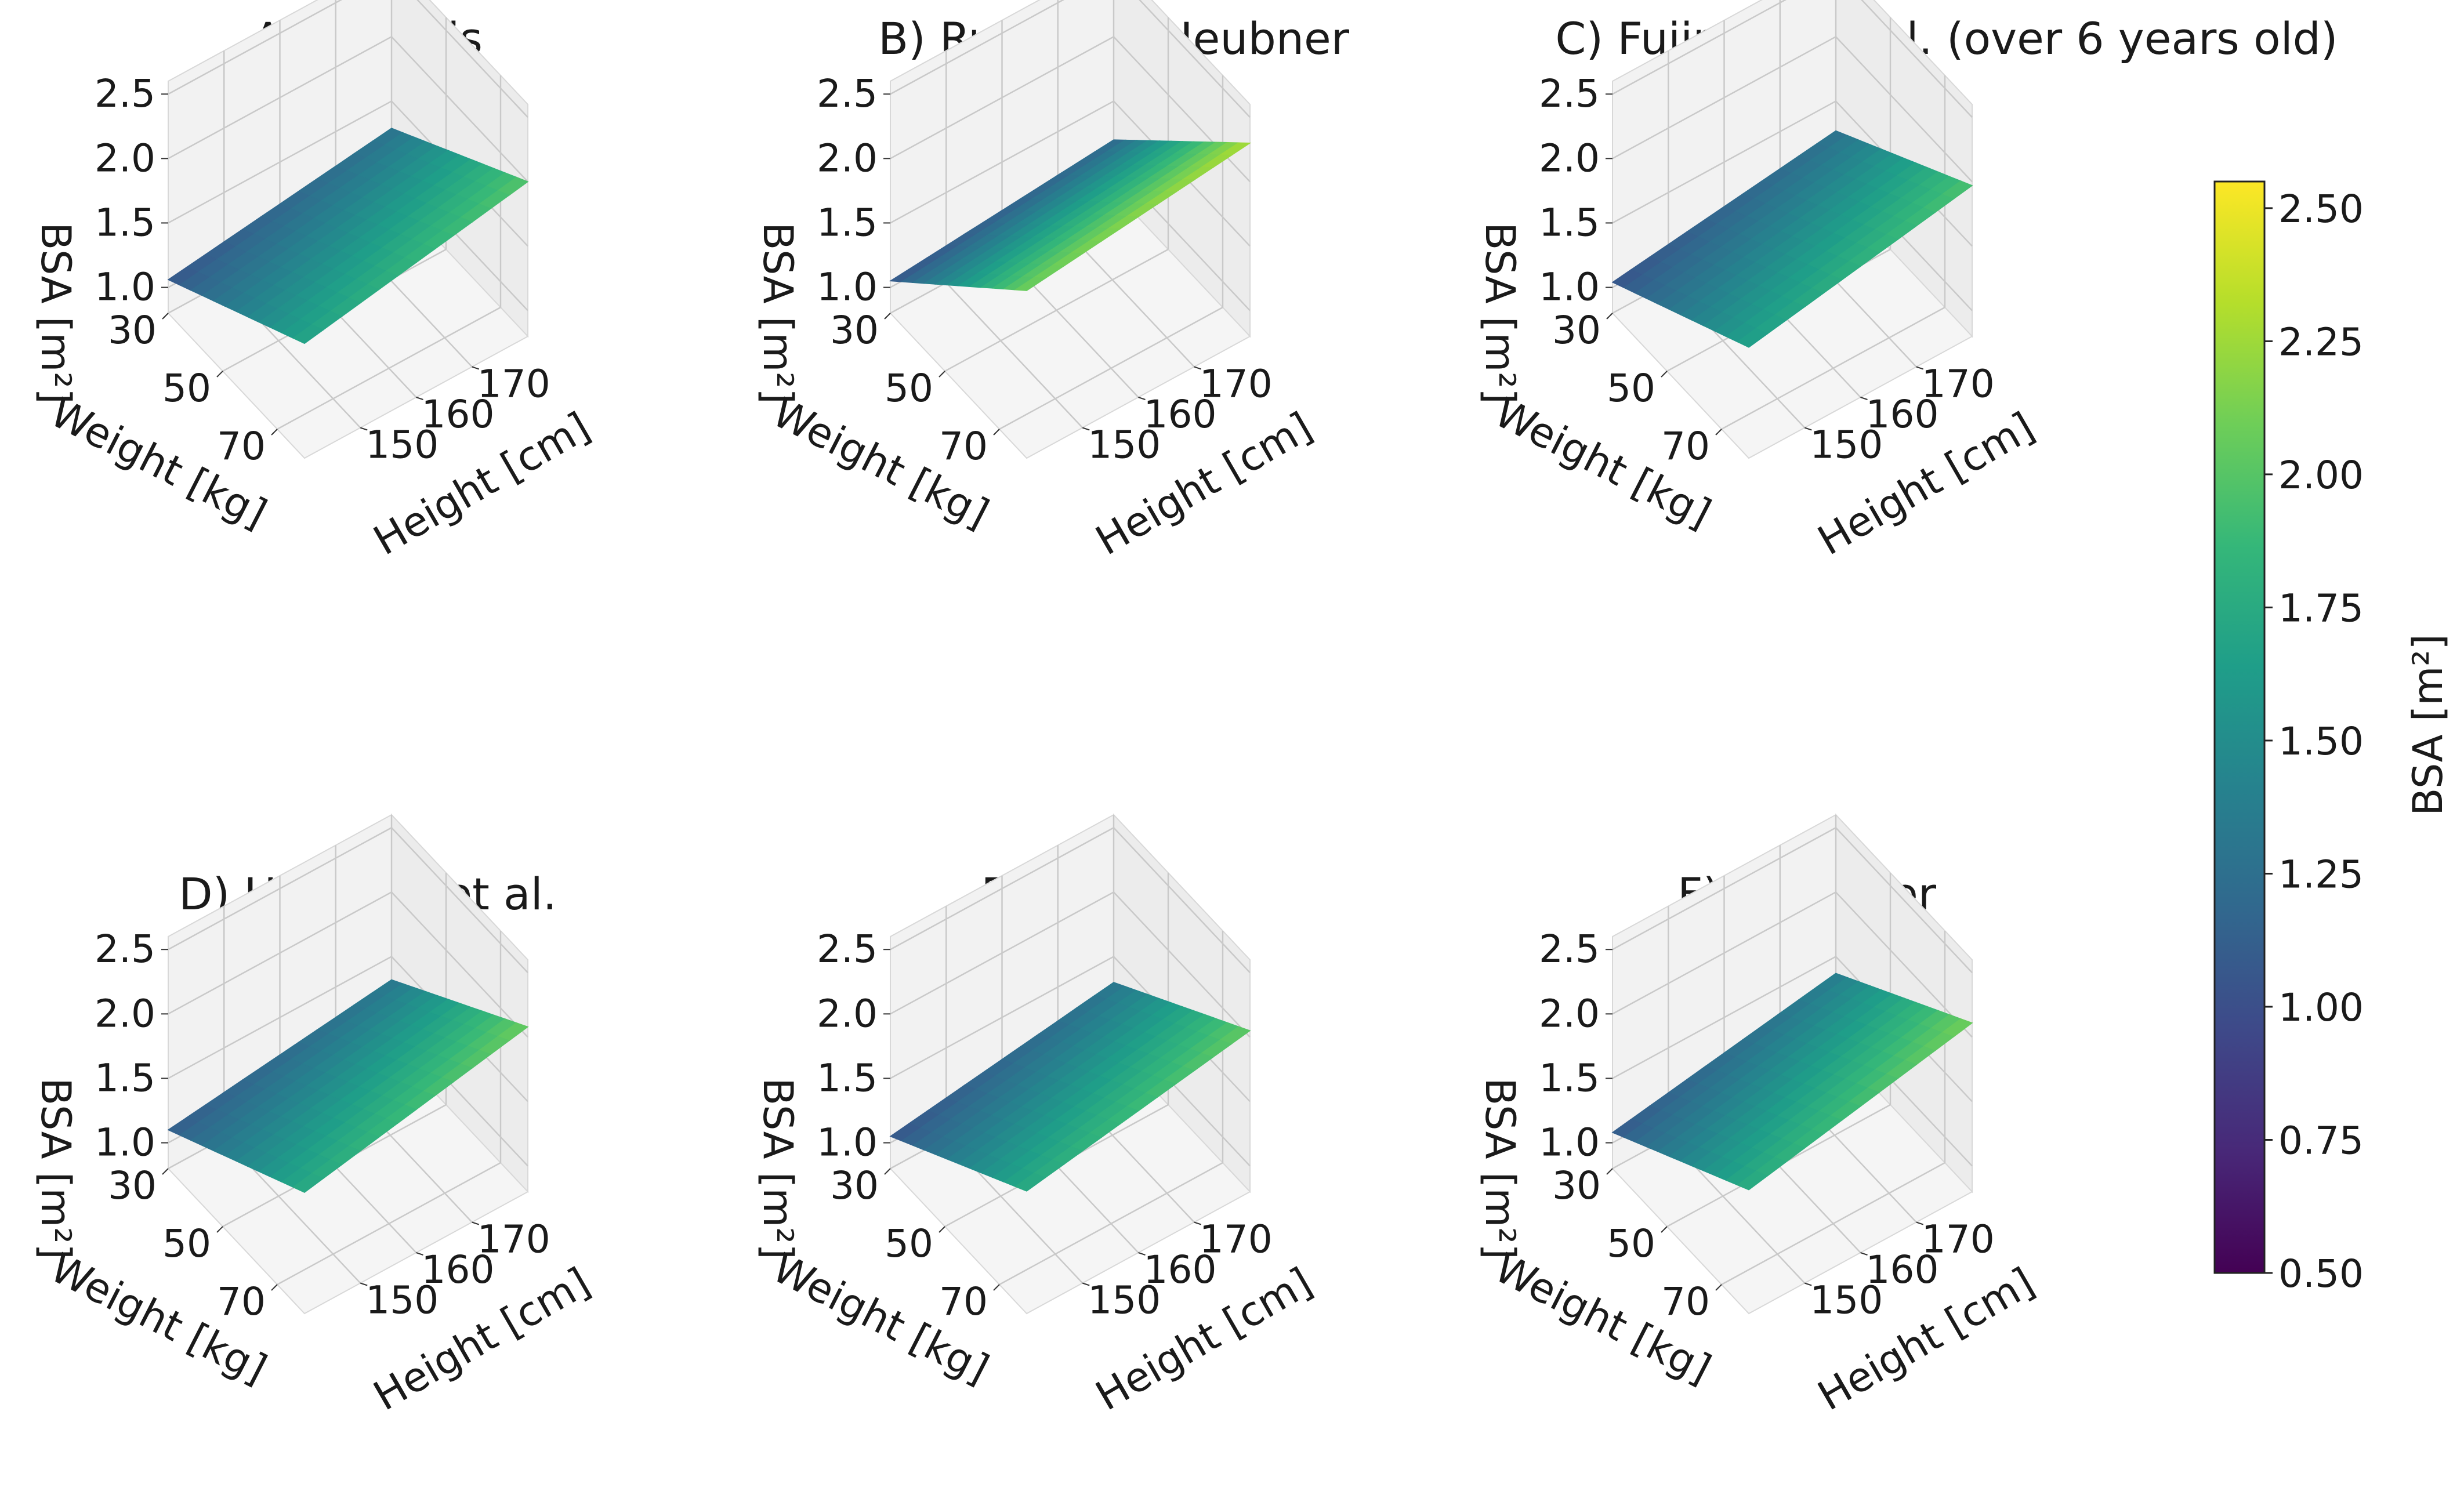 The width and height of the screenshot is (2464, 1491). I want to click on colorbar-tick-label: 2.25, so click(2321, 342).